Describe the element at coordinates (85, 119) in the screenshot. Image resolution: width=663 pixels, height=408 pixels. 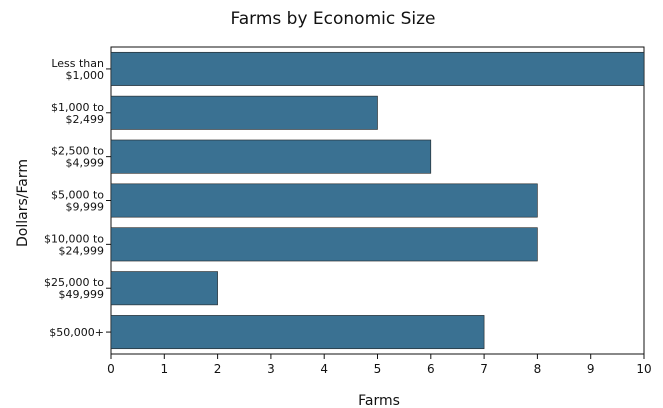
I see `category-label-line: $2,499` at that location.